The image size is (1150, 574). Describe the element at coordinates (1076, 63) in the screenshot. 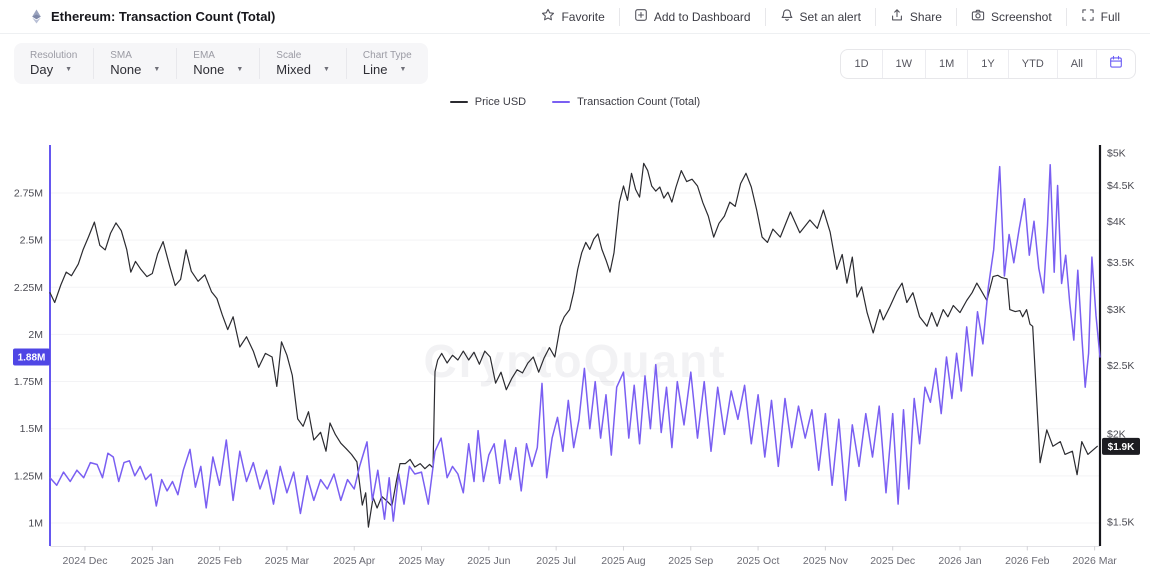

I see `range-all: All` at that location.